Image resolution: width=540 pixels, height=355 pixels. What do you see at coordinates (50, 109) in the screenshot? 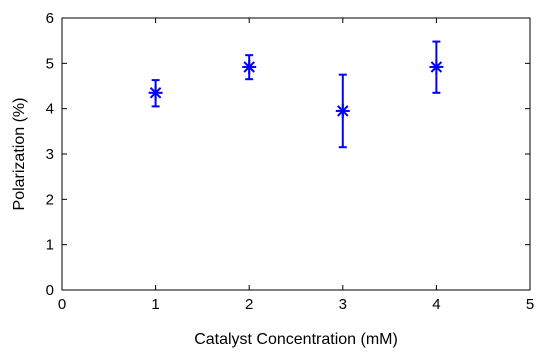
I see `y-tick-label: 4` at bounding box center [50, 109].